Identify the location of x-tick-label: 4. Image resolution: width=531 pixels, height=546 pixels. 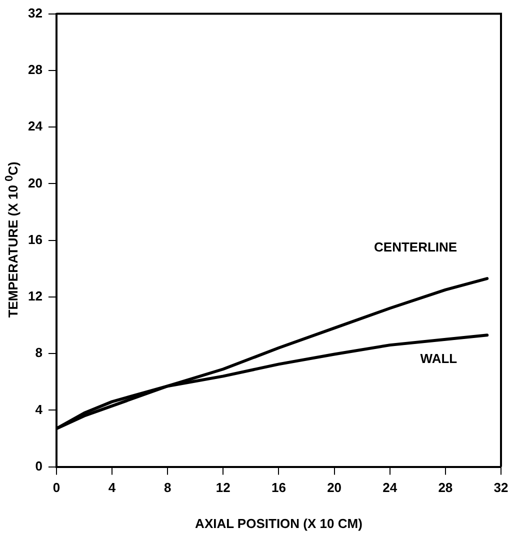
(112, 488).